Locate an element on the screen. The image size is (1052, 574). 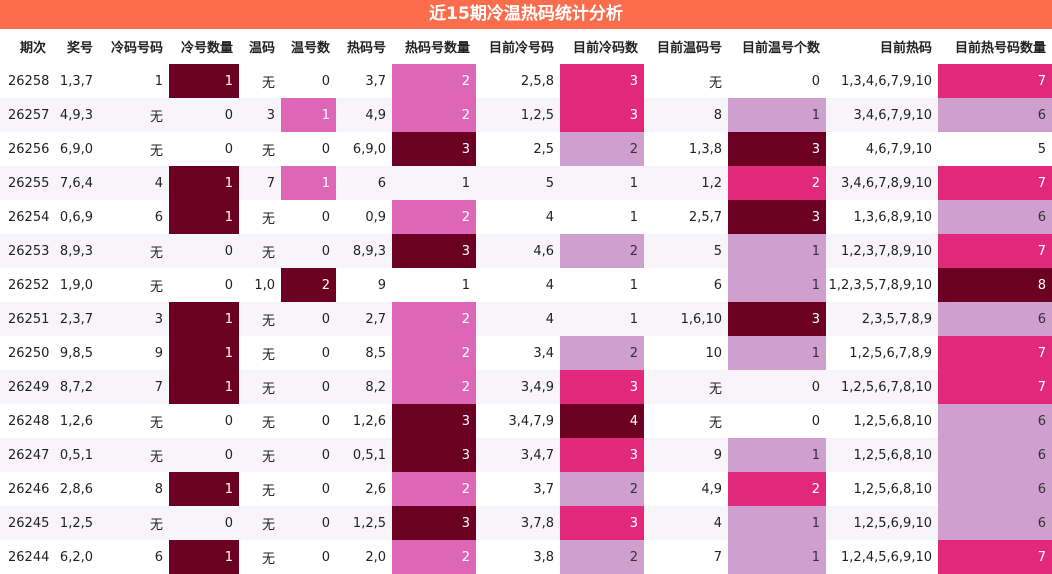
header-cold-codes: 冷码号码 is located at coordinates (134, 46).